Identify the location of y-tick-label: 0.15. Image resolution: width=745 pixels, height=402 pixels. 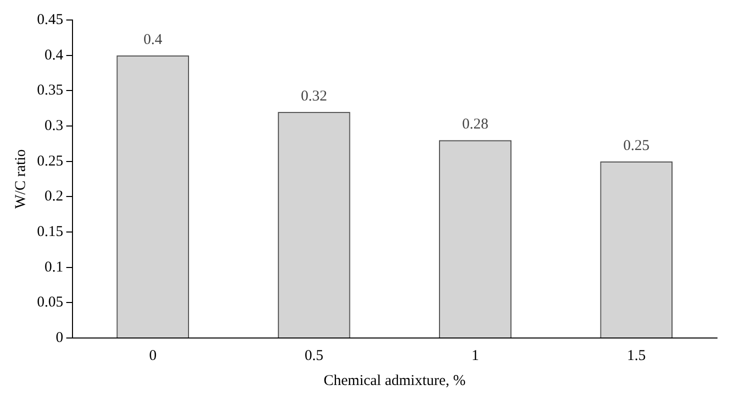
(50, 232).